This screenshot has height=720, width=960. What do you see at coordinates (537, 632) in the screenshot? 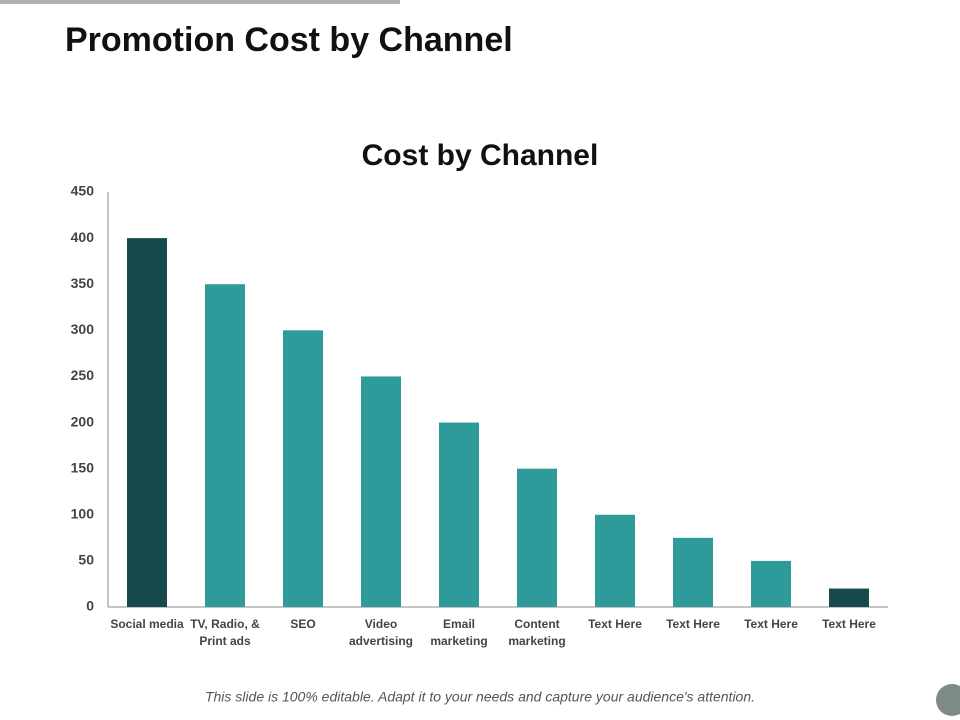
I see `x-tick-label: Content marketing` at bounding box center [537, 632].